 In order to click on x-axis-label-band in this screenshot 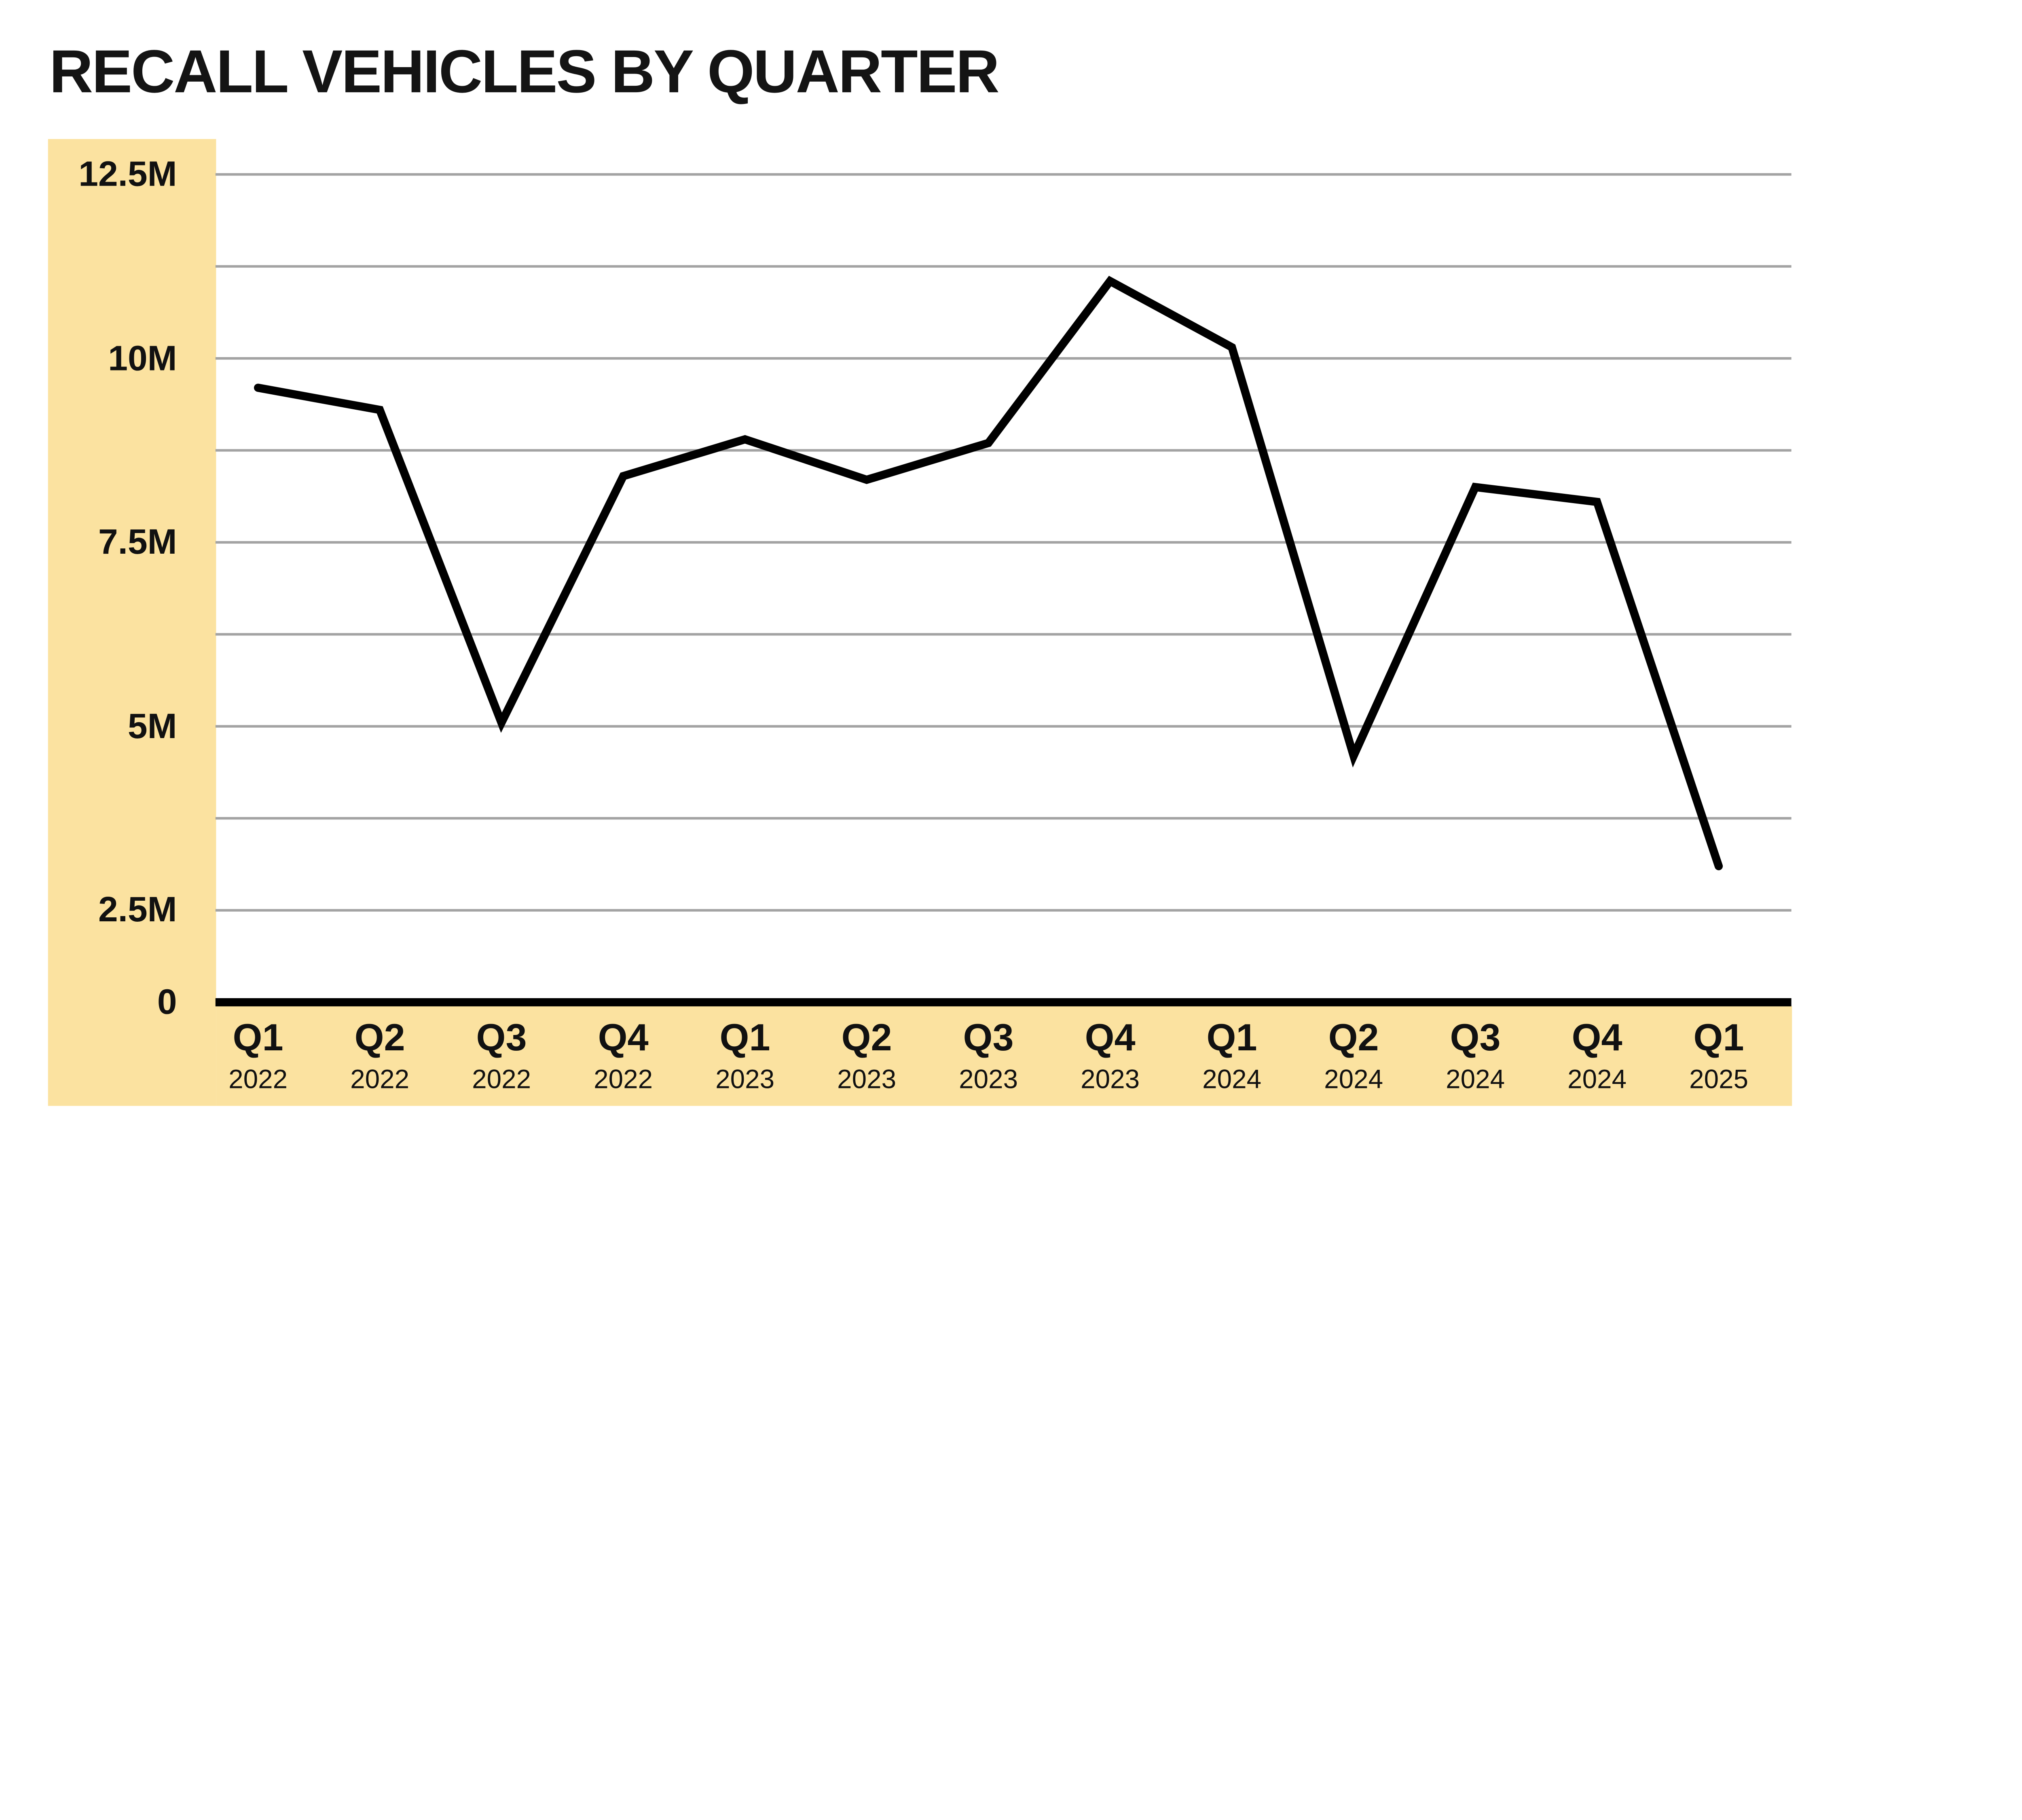, I will do `click(1004, 1056)`.